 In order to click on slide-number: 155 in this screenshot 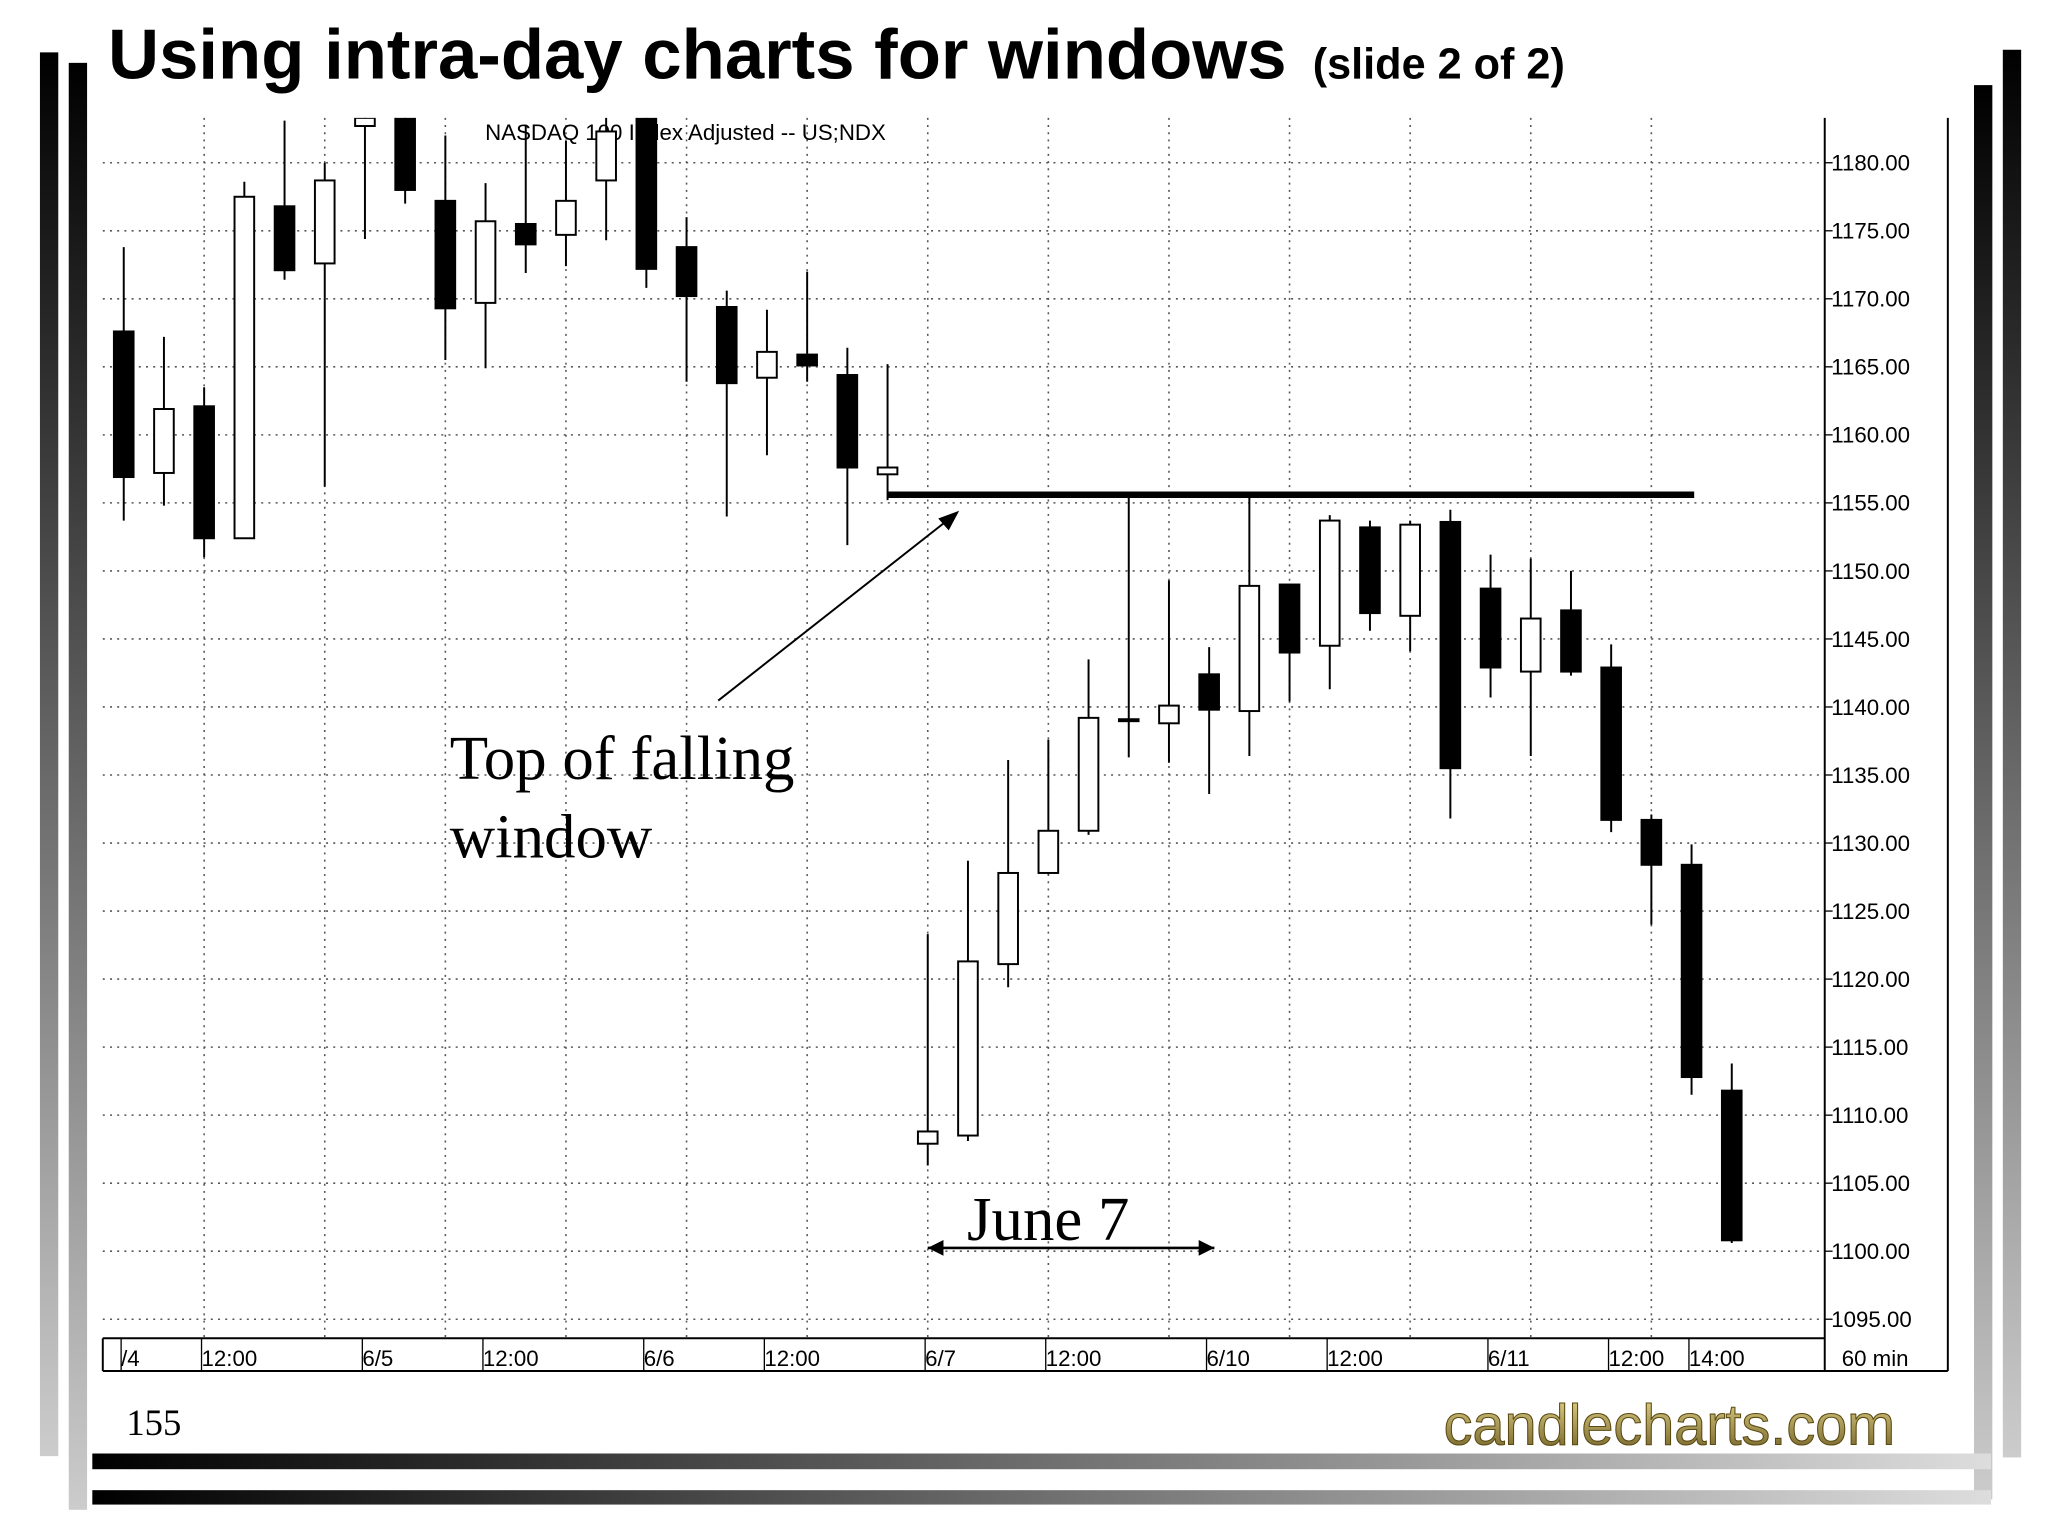, I will do `click(153, 1422)`.